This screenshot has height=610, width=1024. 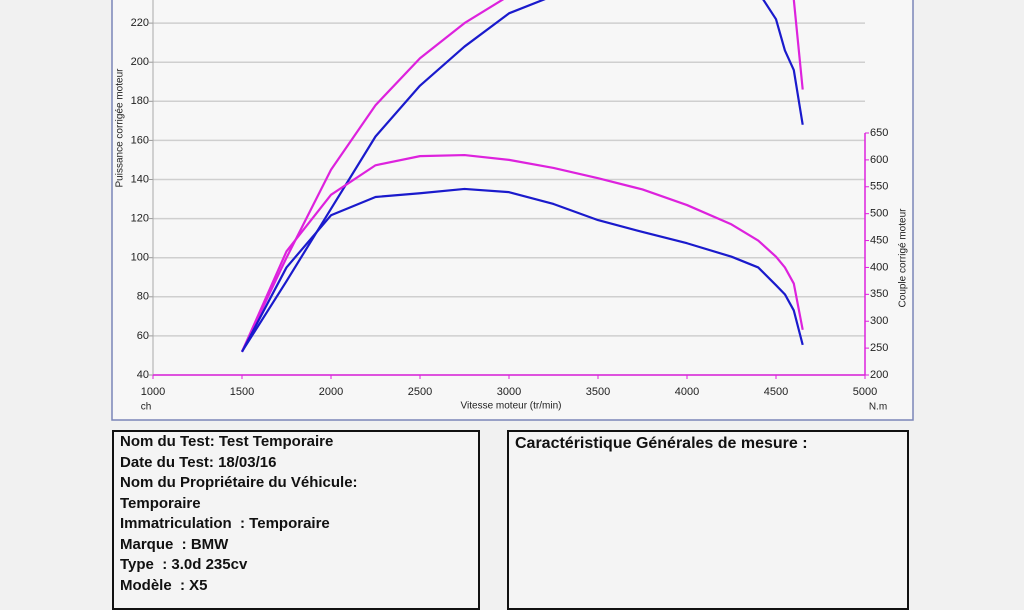 I want to click on x-tick-label: 1000, so click(x=153, y=392).